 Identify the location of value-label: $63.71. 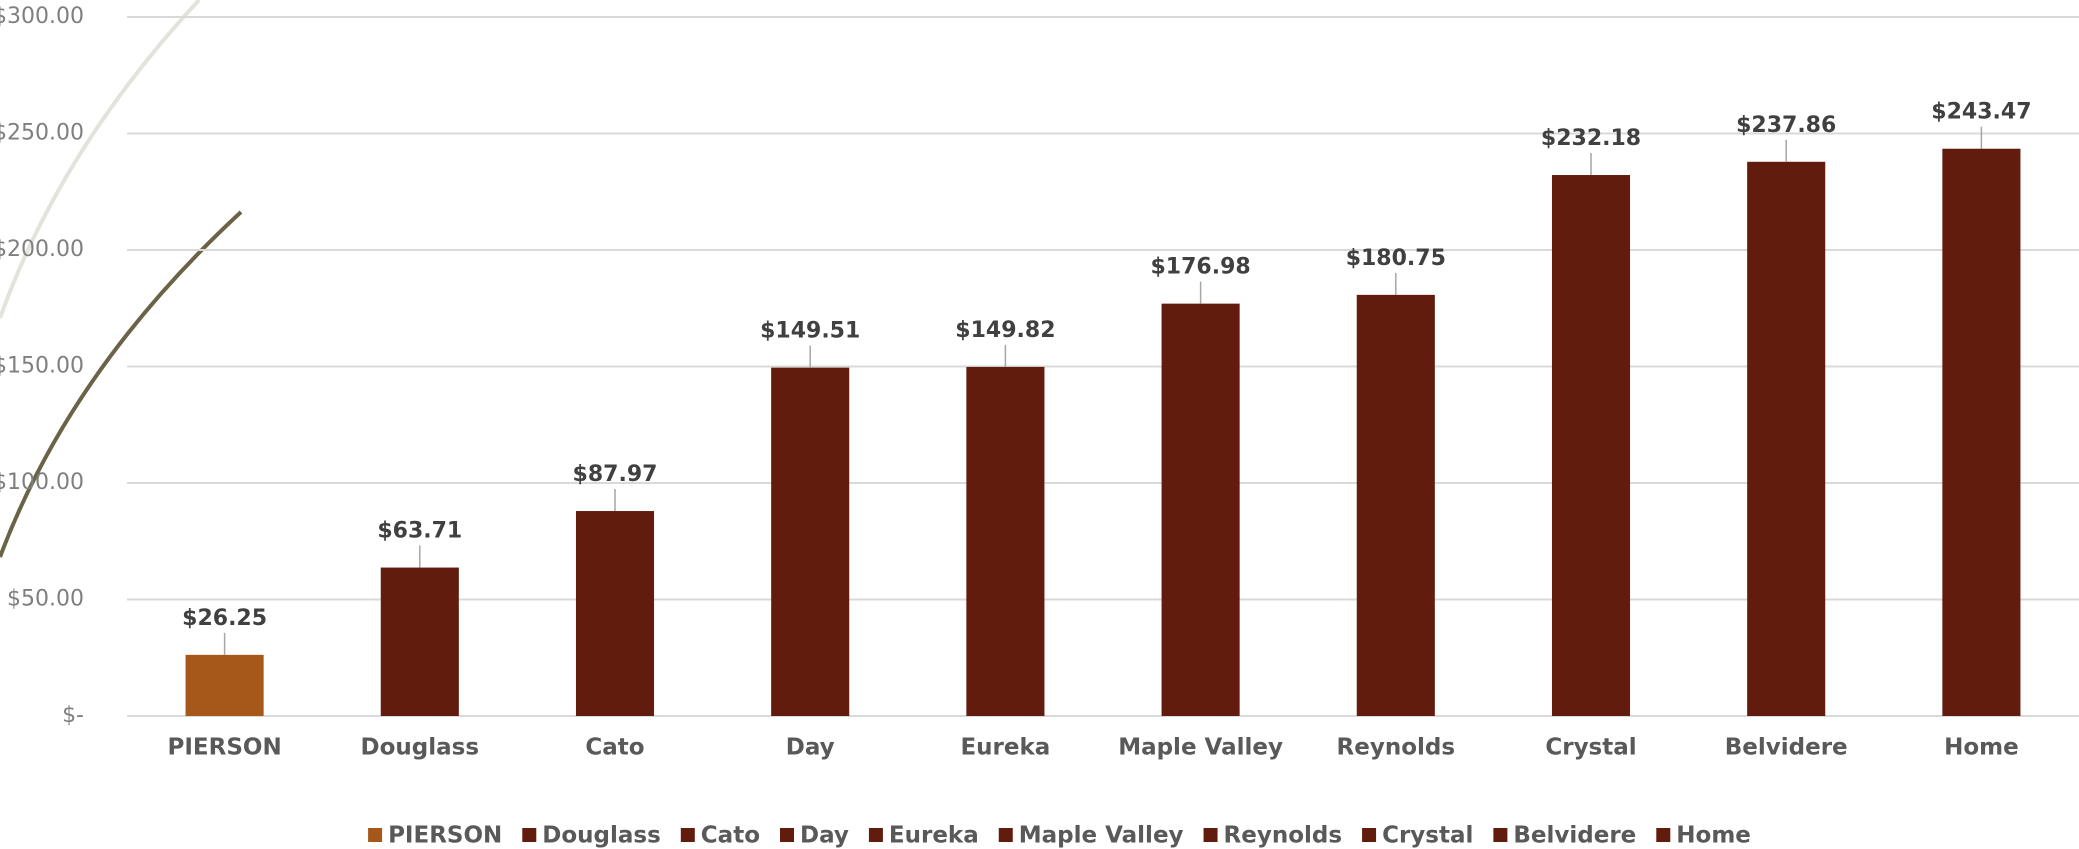
(419, 531).